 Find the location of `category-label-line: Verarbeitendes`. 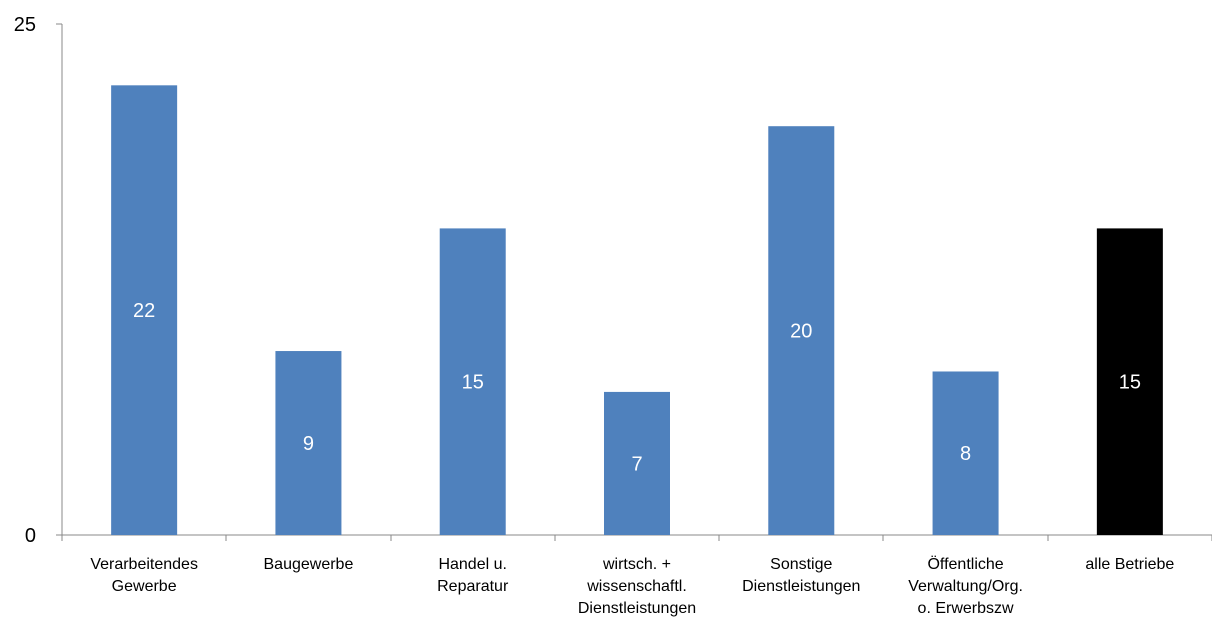

category-label-line: Verarbeitendes is located at coordinates (144, 564).